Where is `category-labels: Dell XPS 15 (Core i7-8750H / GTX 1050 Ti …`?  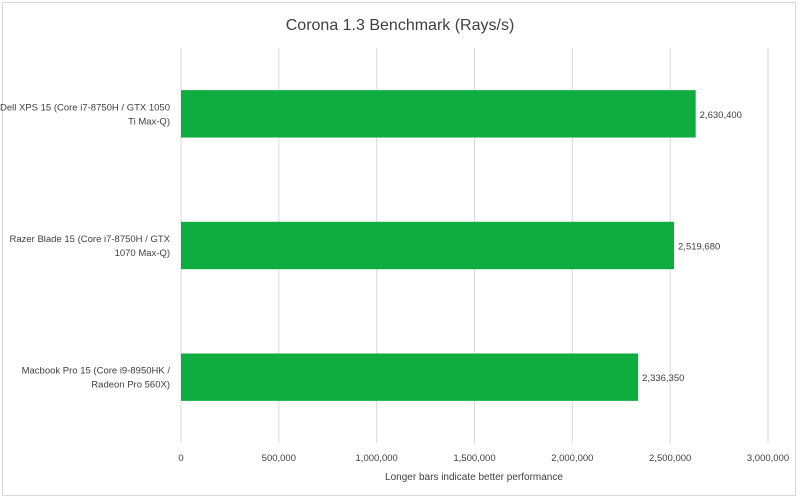
category-labels: Dell XPS 15 (Core i7-8750H / GTX 1050 Ti … is located at coordinates (85, 246).